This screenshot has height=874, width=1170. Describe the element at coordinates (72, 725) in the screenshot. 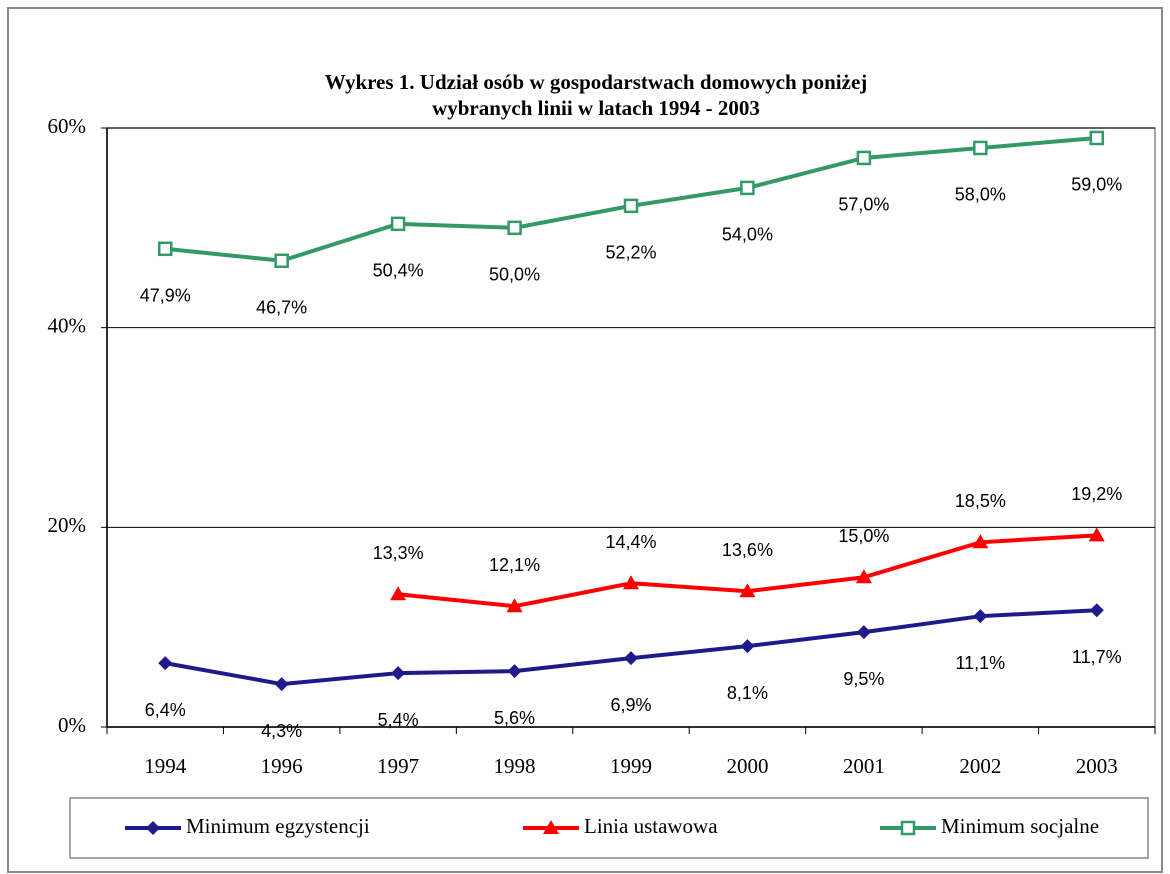

I see `y-tick-label: 0%` at that location.